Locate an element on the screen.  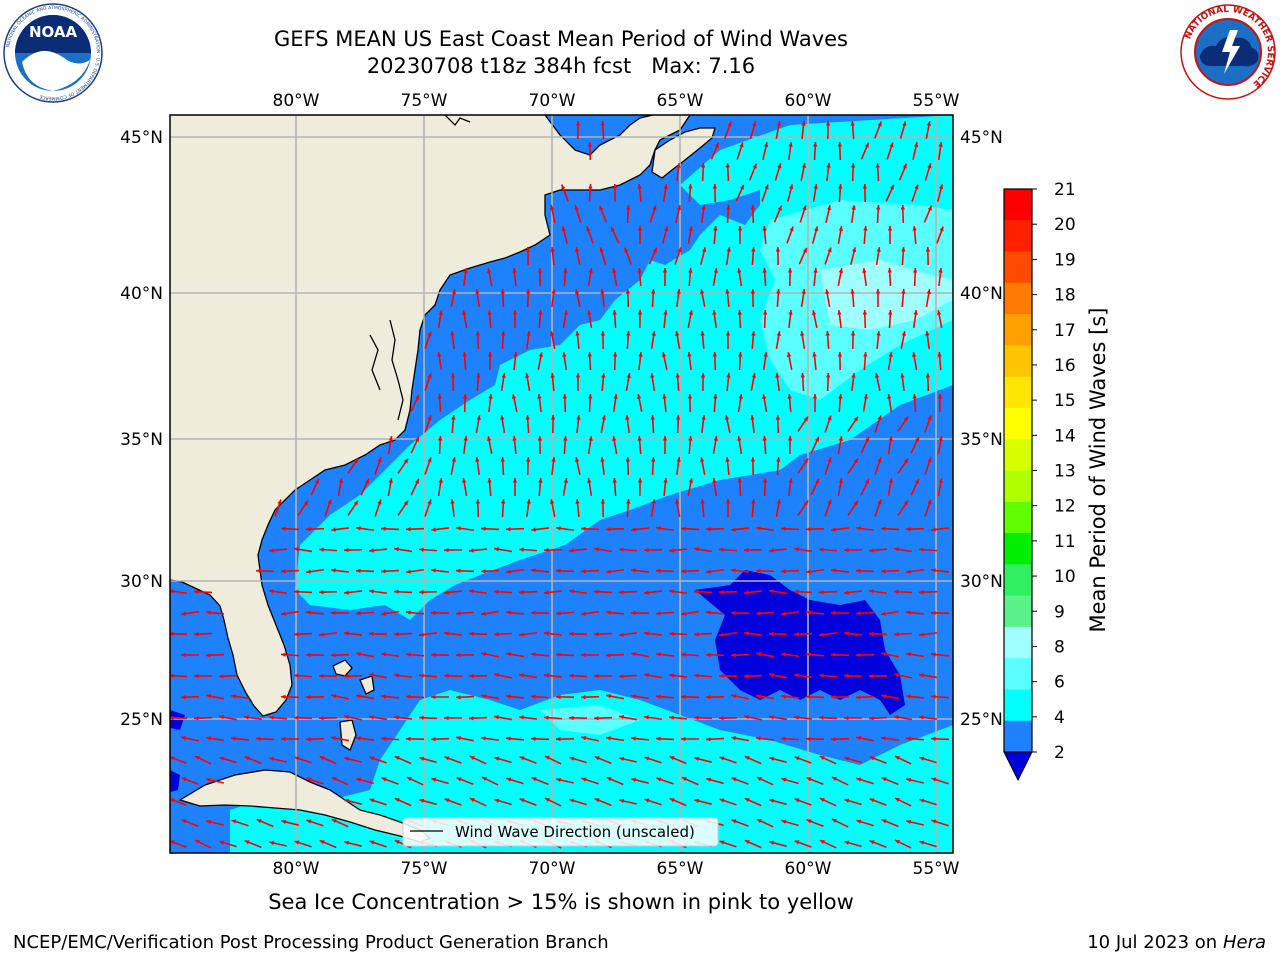
lon-tick-bottom: 65°W is located at coordinates (680, 869).